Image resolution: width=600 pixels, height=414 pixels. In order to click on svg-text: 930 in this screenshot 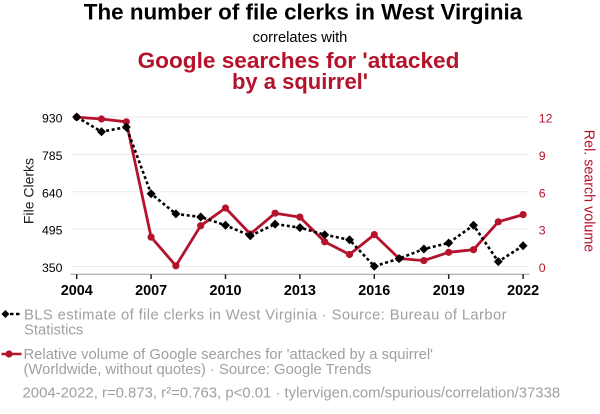, I will do `click(52, 119)`.